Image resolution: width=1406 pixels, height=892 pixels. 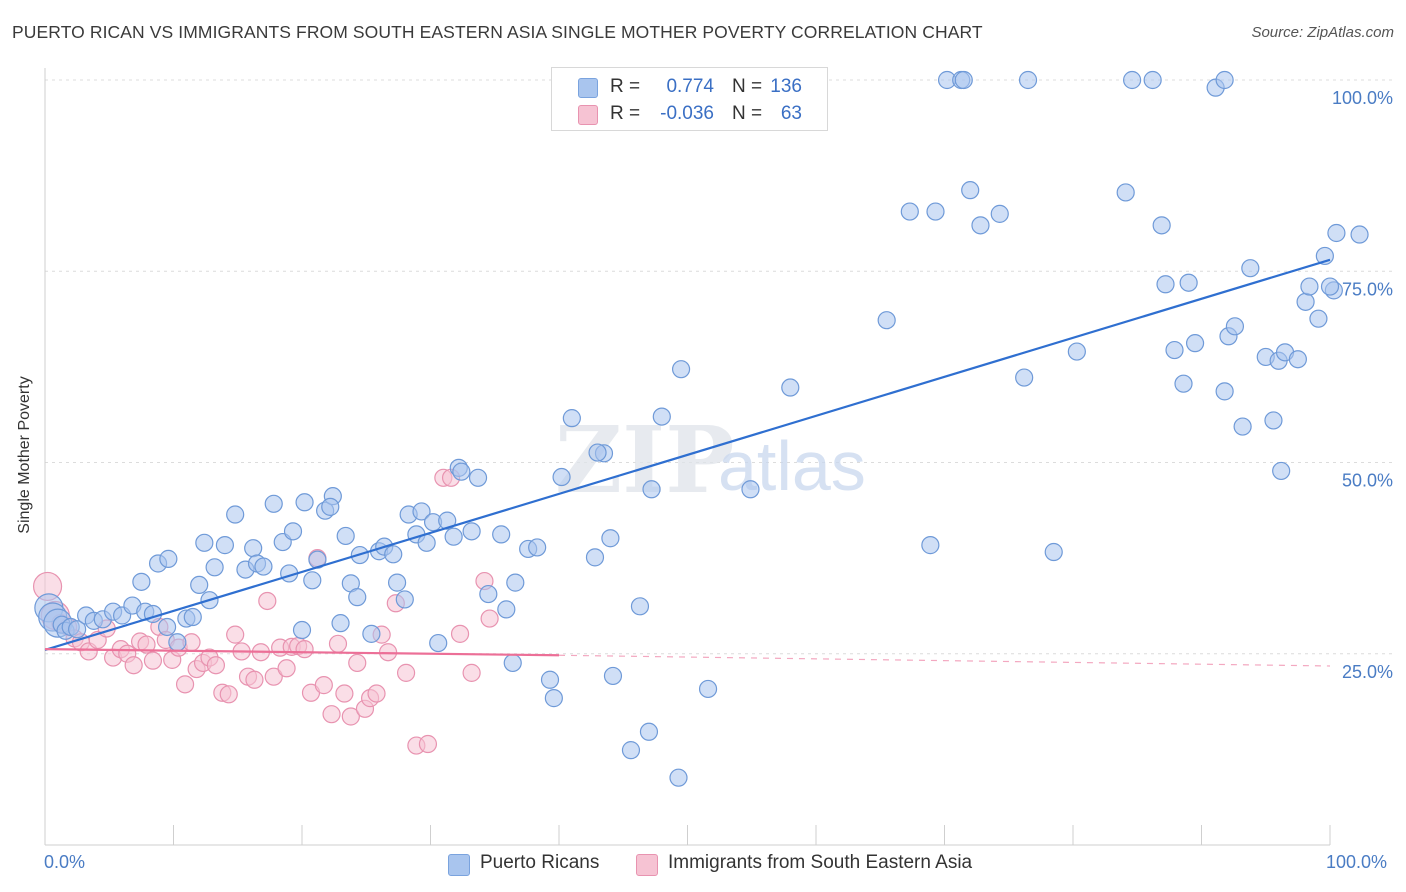 I want to click on trend-line-immigrants, so click(x=302, y=652).